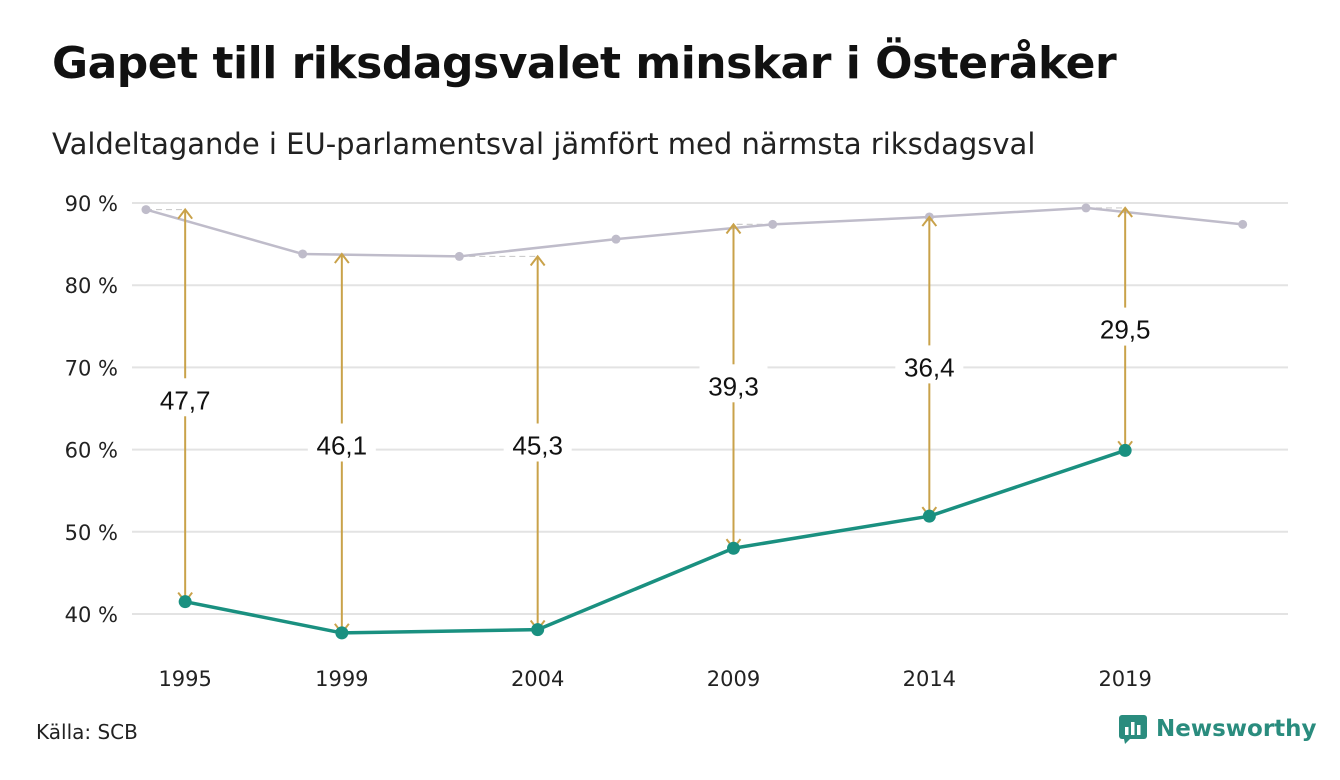 The width and height of the screenshot is (1340, 780). Describe the element at coordinates (654, 679) in the screenshot. I see `x-axis-ticks: 1995 1999 2004 2009 2014 2019` at that location.